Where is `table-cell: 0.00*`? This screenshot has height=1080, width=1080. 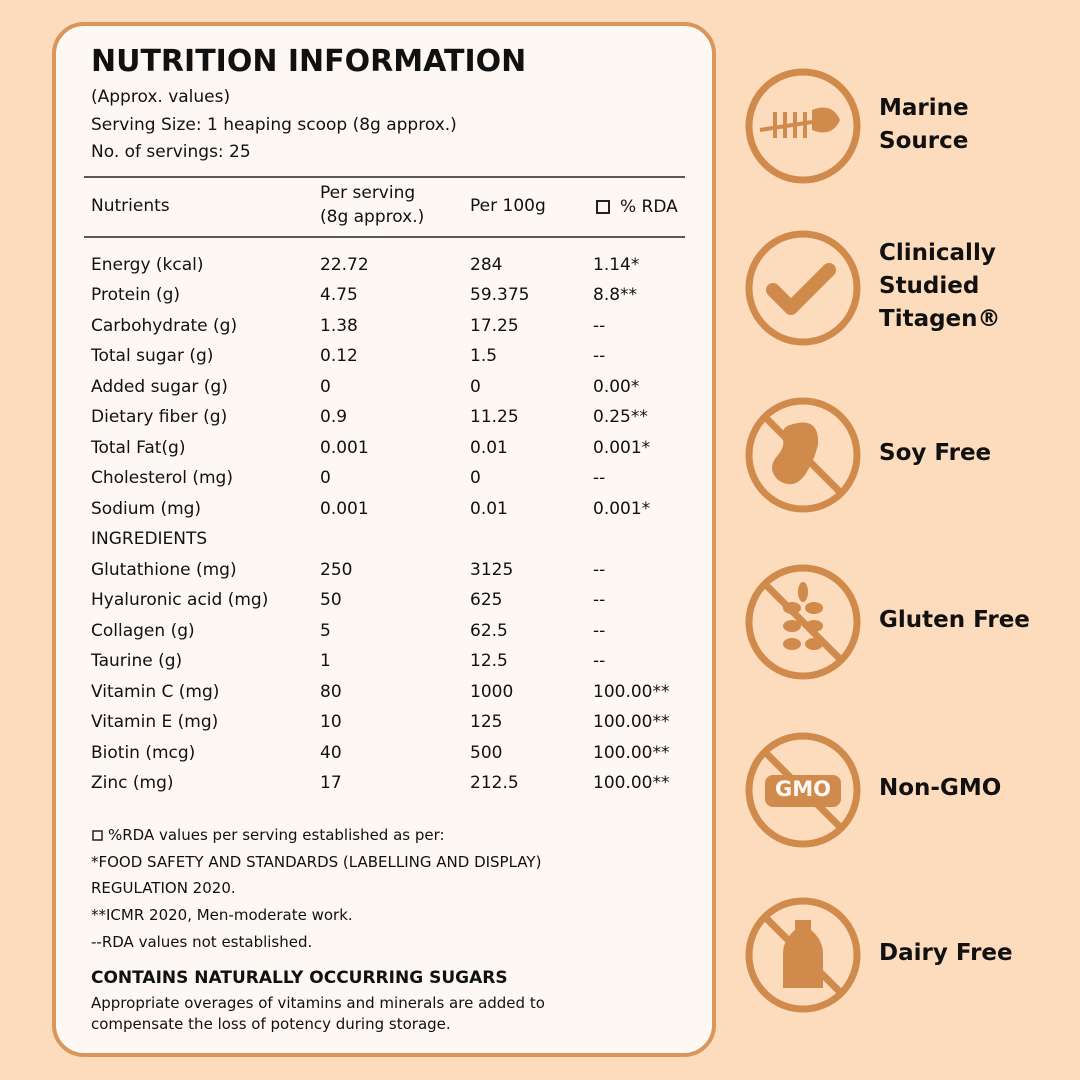
table-cell: 0.00* is located at coordinates (616, 386).